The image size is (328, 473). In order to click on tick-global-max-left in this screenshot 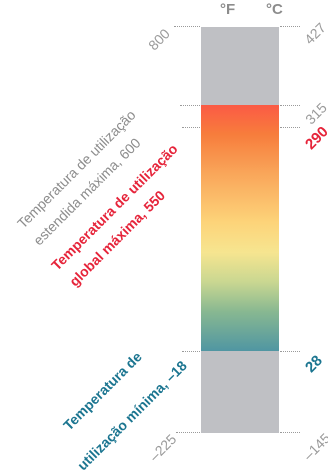, I will do `click(191, 127)`.